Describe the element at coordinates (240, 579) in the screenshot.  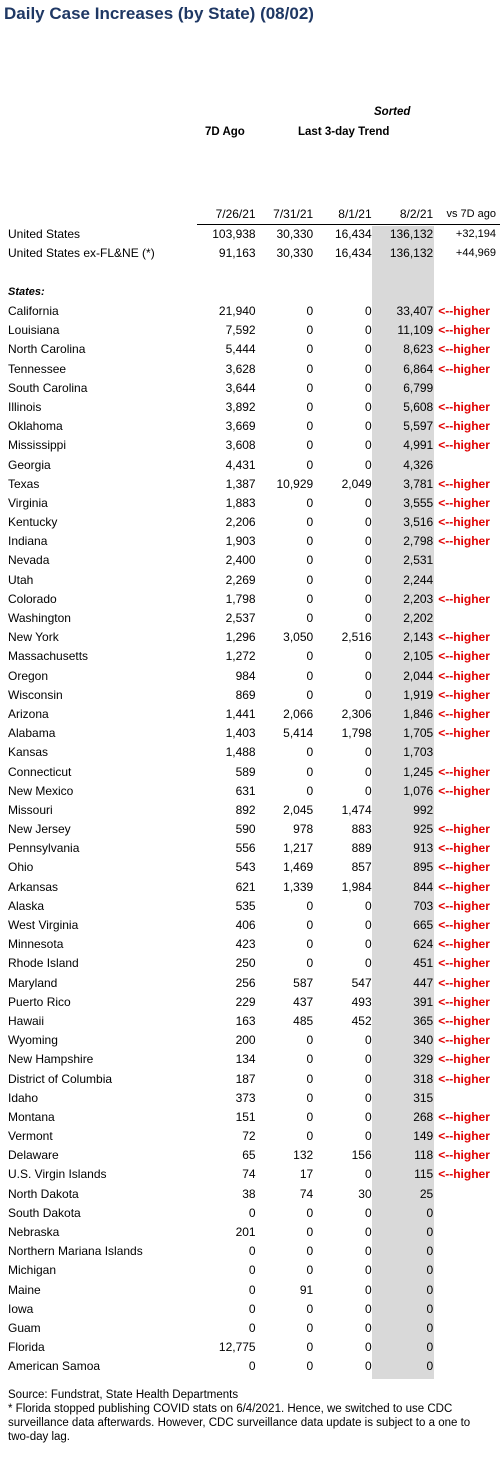
I see `row-value: 2,269` at that location.